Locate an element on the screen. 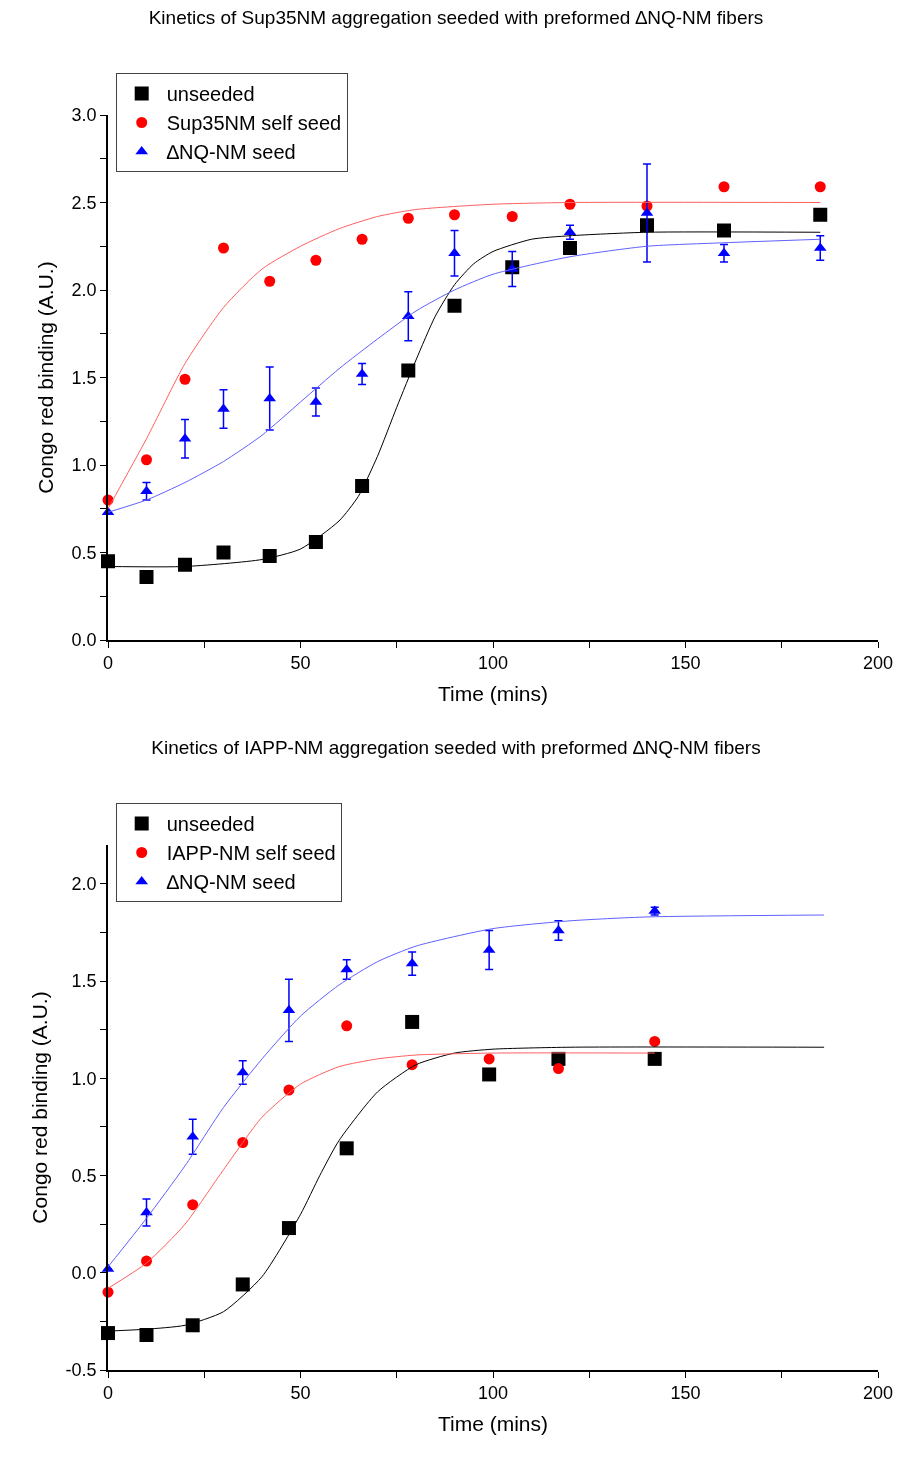  y-tick-label: 0.0 is located at coordinates (84, 1273).